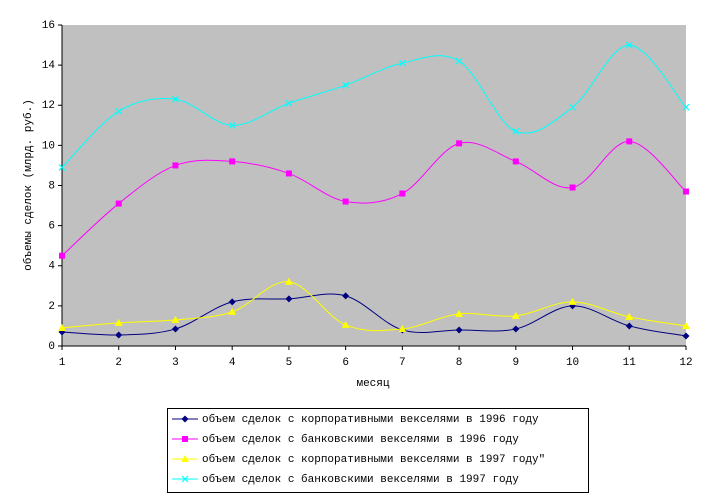  What do you see at coordinates (48, 26) in the screenshot?
I see `y-tick-label: 16` at bounding box center [48, 26].